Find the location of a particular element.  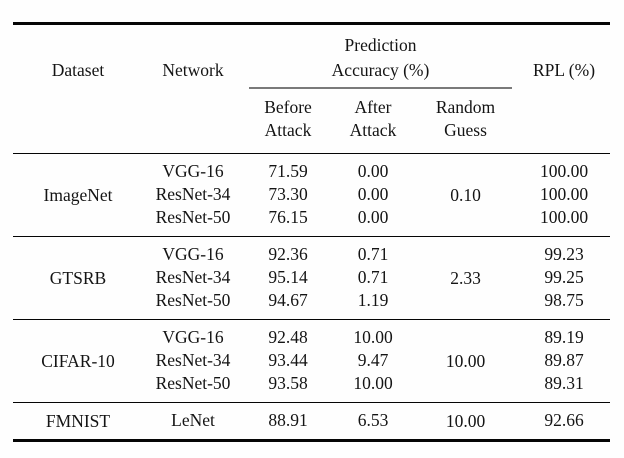

header-accuracy-line2: Accuracy (%) is located at coordinates (380, 70).